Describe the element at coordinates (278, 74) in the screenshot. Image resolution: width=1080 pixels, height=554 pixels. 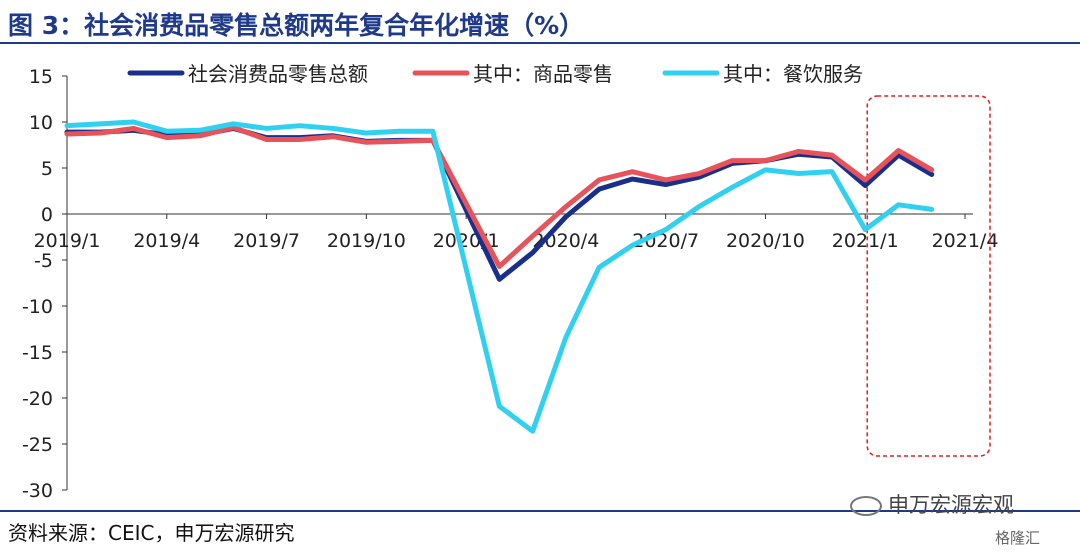
I see `legend-label: 社会消费品零售总额` at that location.